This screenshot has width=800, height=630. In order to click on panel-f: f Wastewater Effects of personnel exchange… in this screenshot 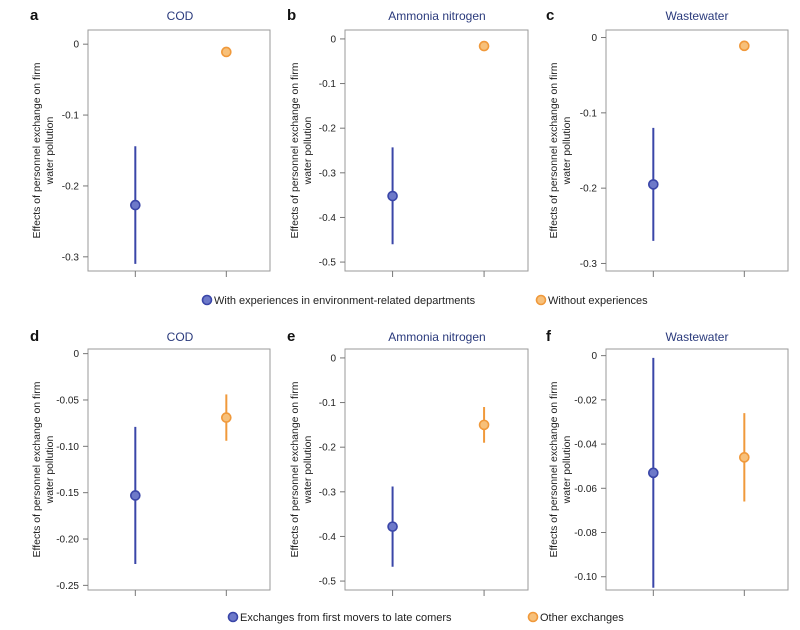, I will do `click(667, 462)`.